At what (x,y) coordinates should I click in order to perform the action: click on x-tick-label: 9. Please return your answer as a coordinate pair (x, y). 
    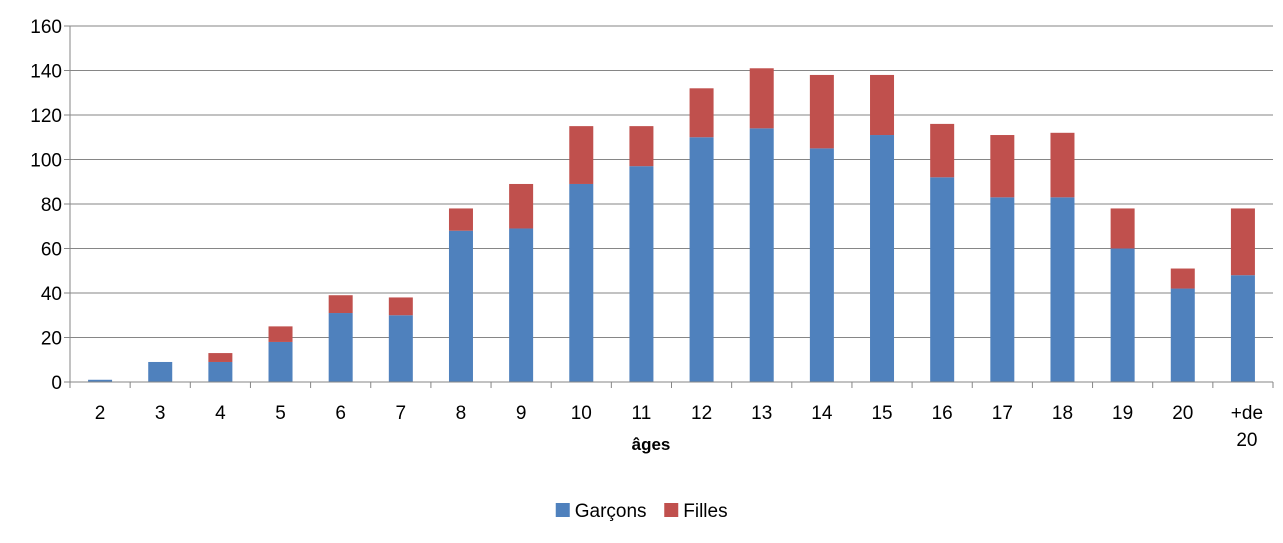
    Looking at the image, I should click on (521, 413).